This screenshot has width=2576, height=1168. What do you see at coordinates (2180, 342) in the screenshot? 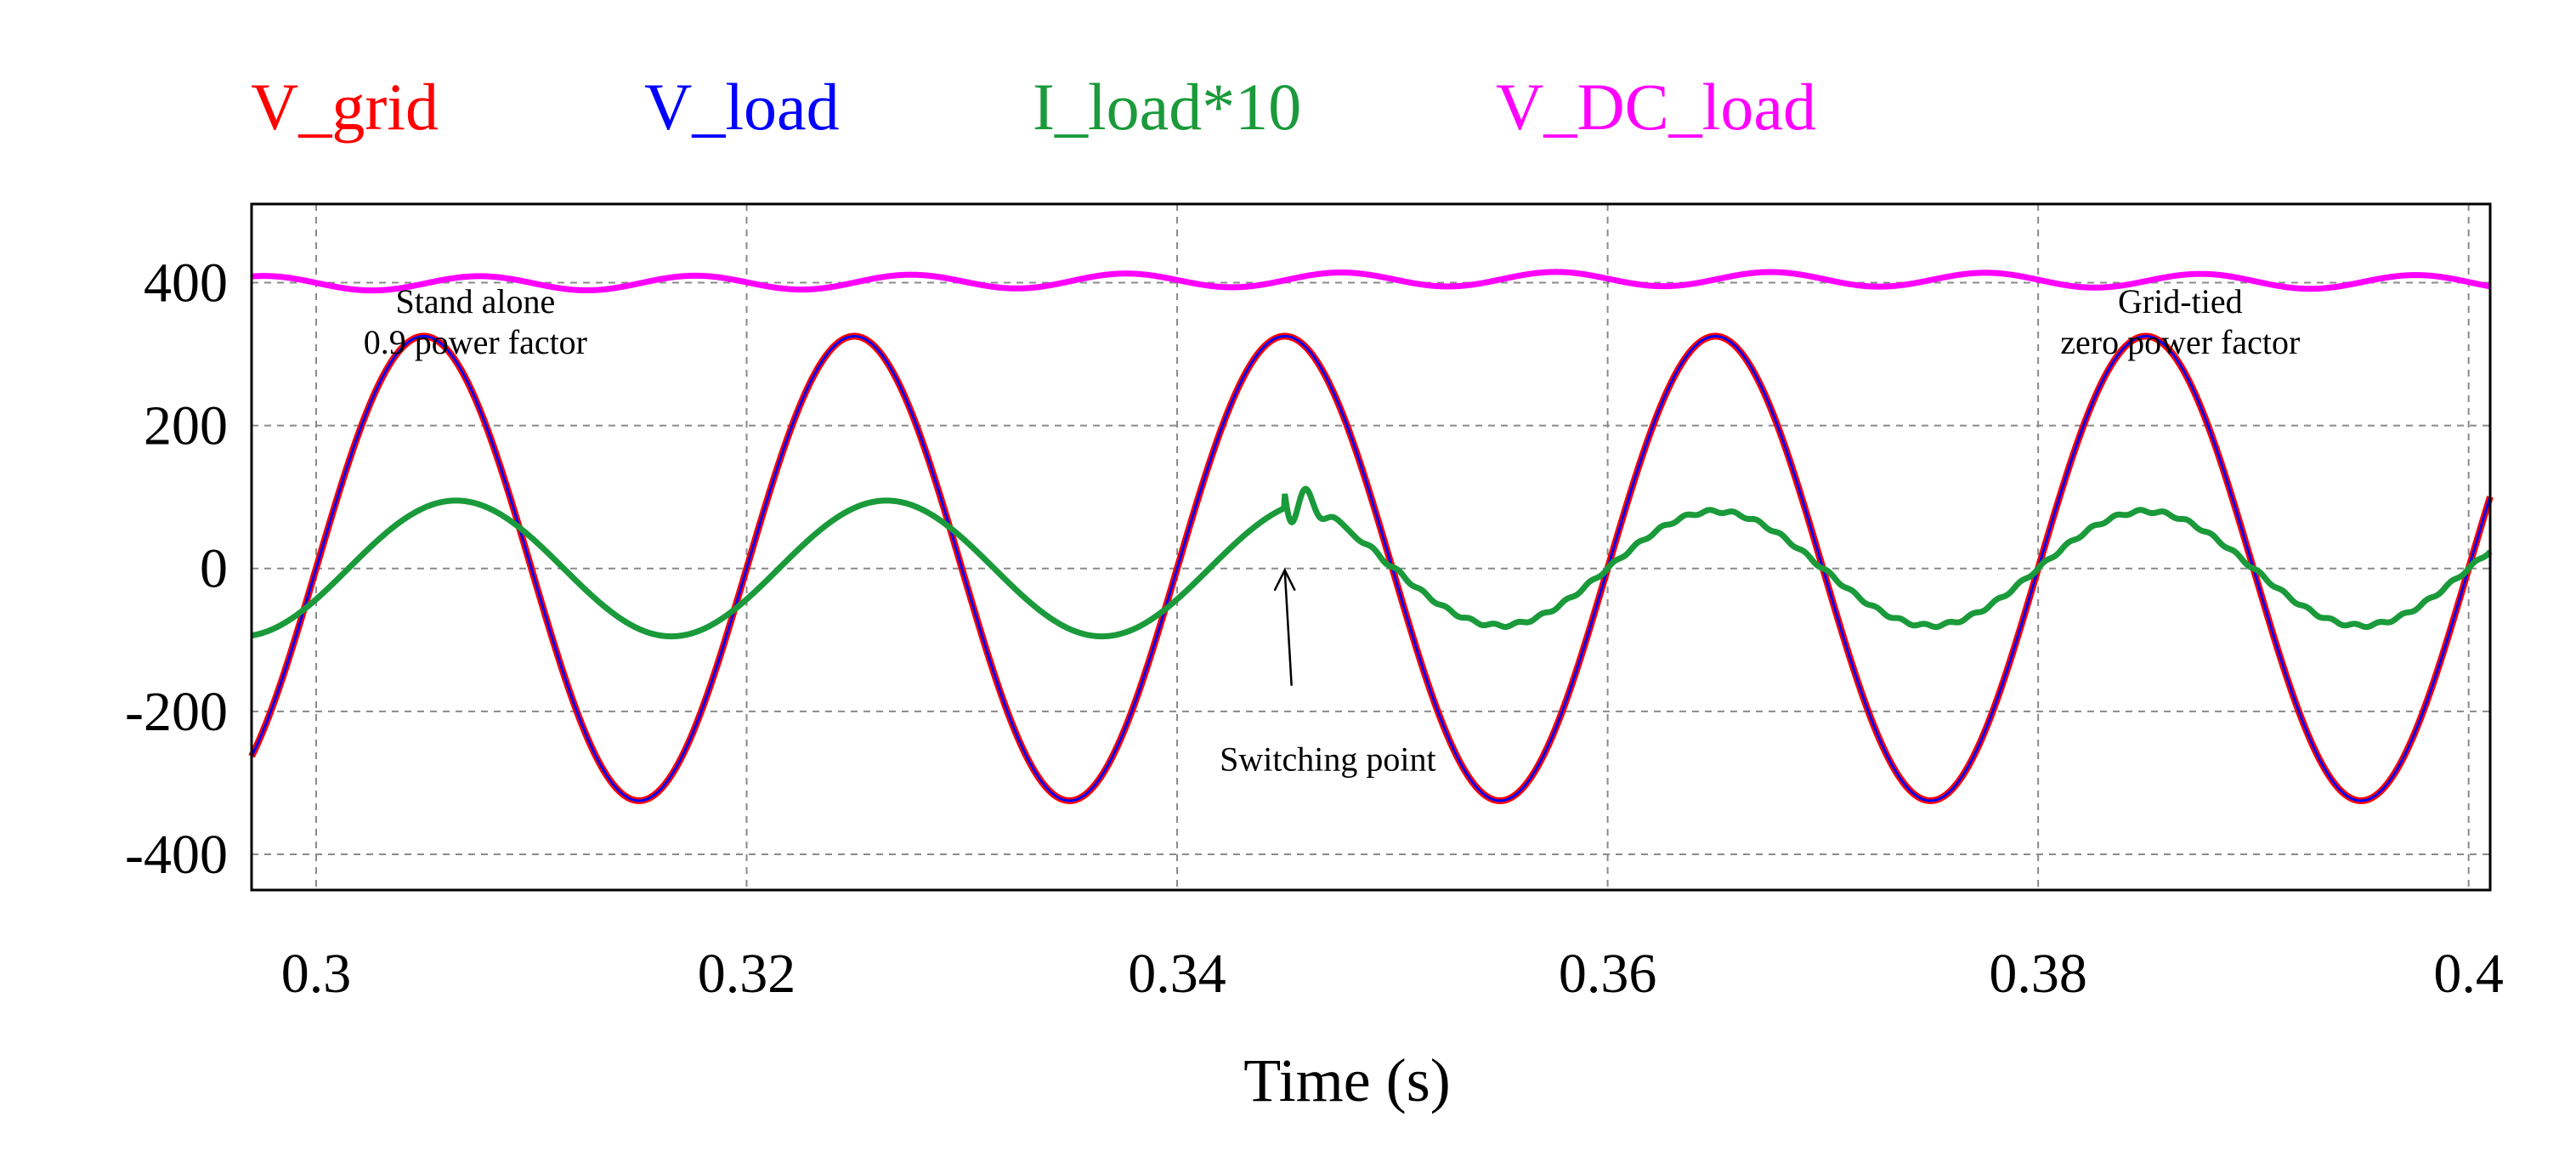
I see `annotation-gridtied-line2: zero power factor` at bounding box center [2180, 342].